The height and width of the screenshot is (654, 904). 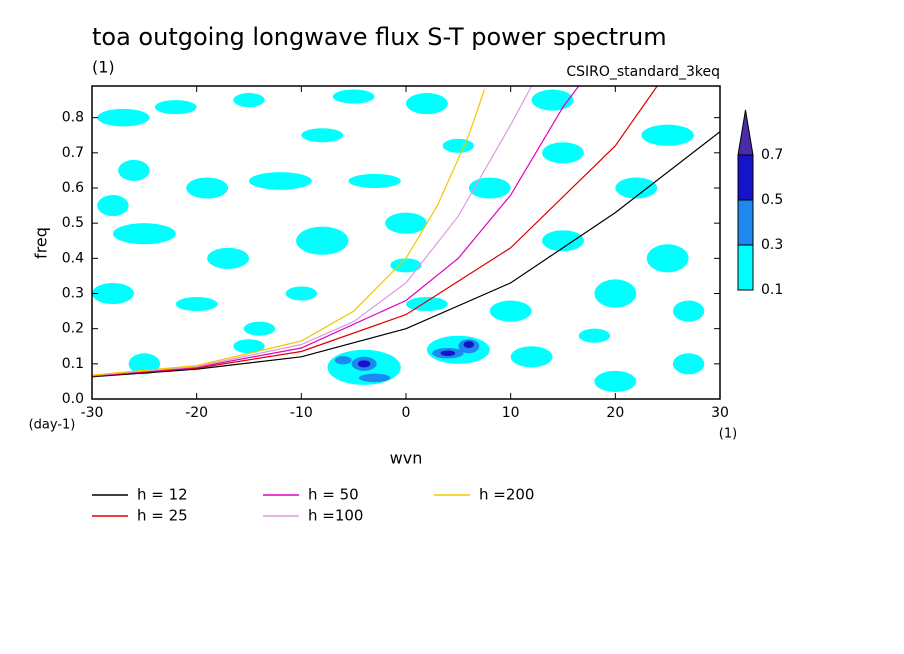 I want to click on x-tick-label: 0, so click(x=406, y=413).